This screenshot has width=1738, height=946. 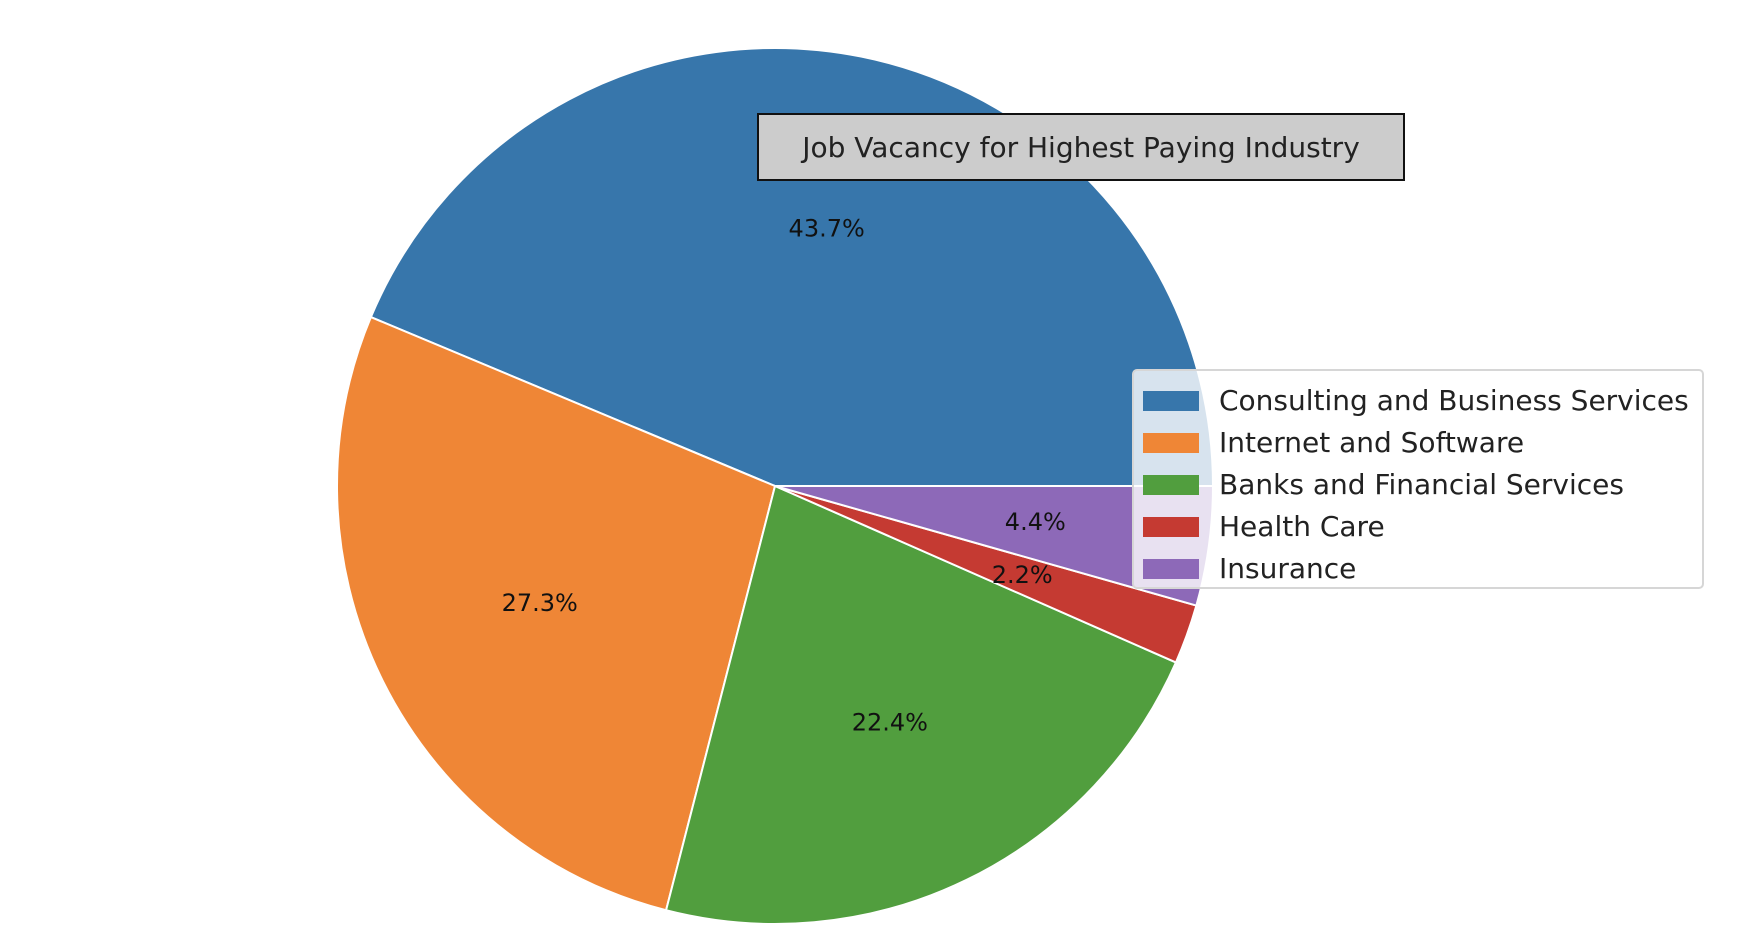 What do you see at coordinates (1287, 568) in the screenshot?
I see `legend-label-5: Insurance` at bounding box center [1287, 568].